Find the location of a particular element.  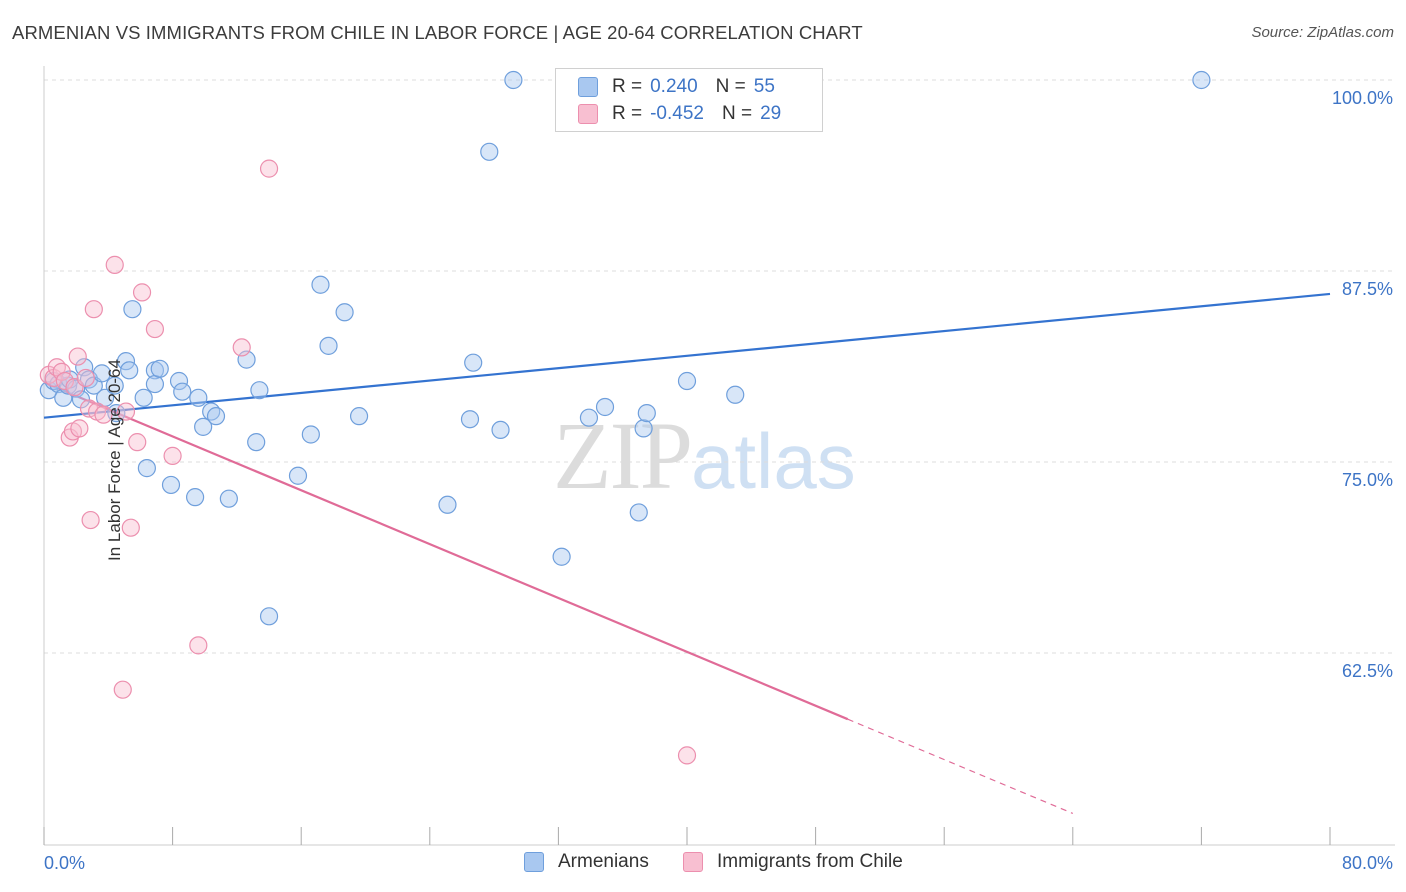

source-label: Source: ZipAtlas.com is located at coordinates (1322, 32).